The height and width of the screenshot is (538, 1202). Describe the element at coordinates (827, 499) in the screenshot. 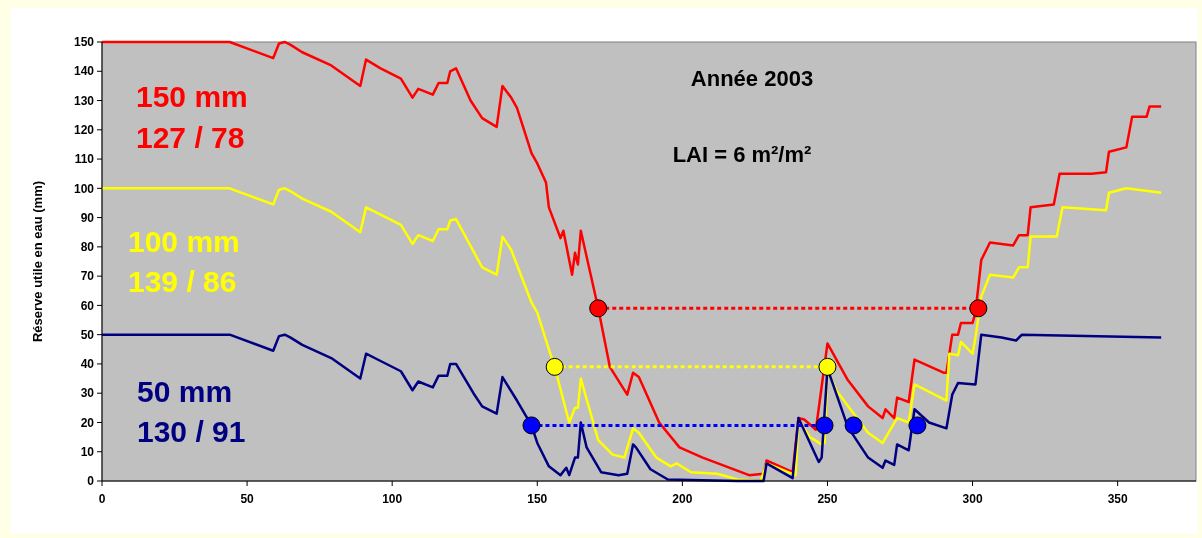

I see `x-tick-label: 250` at that location.